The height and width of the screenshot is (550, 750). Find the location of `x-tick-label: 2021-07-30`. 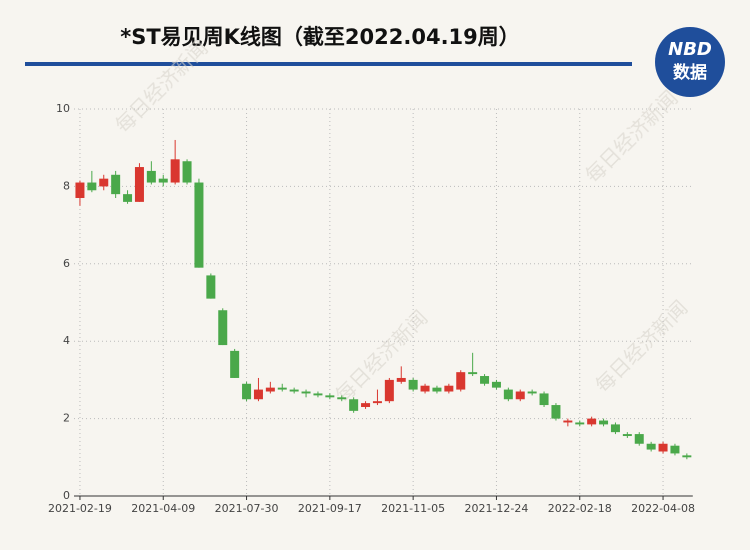

x-tick-label: 2021-07-30 is located at coordinates (247, 508).